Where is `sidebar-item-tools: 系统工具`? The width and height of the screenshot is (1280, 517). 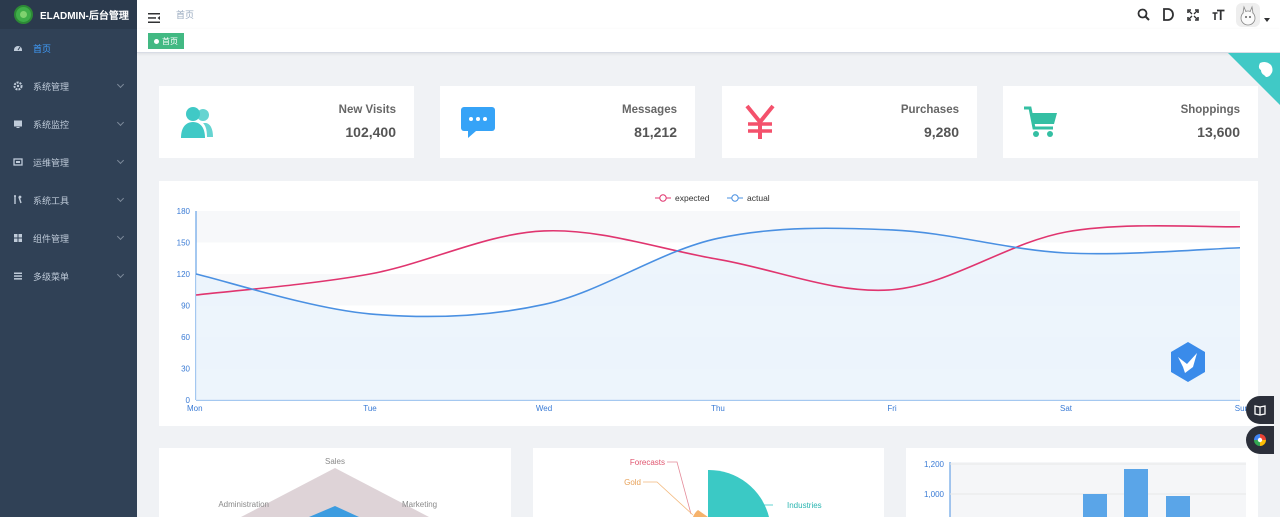
sidebar-item-tools: 系统工具 is located at coordinates (68, 200).